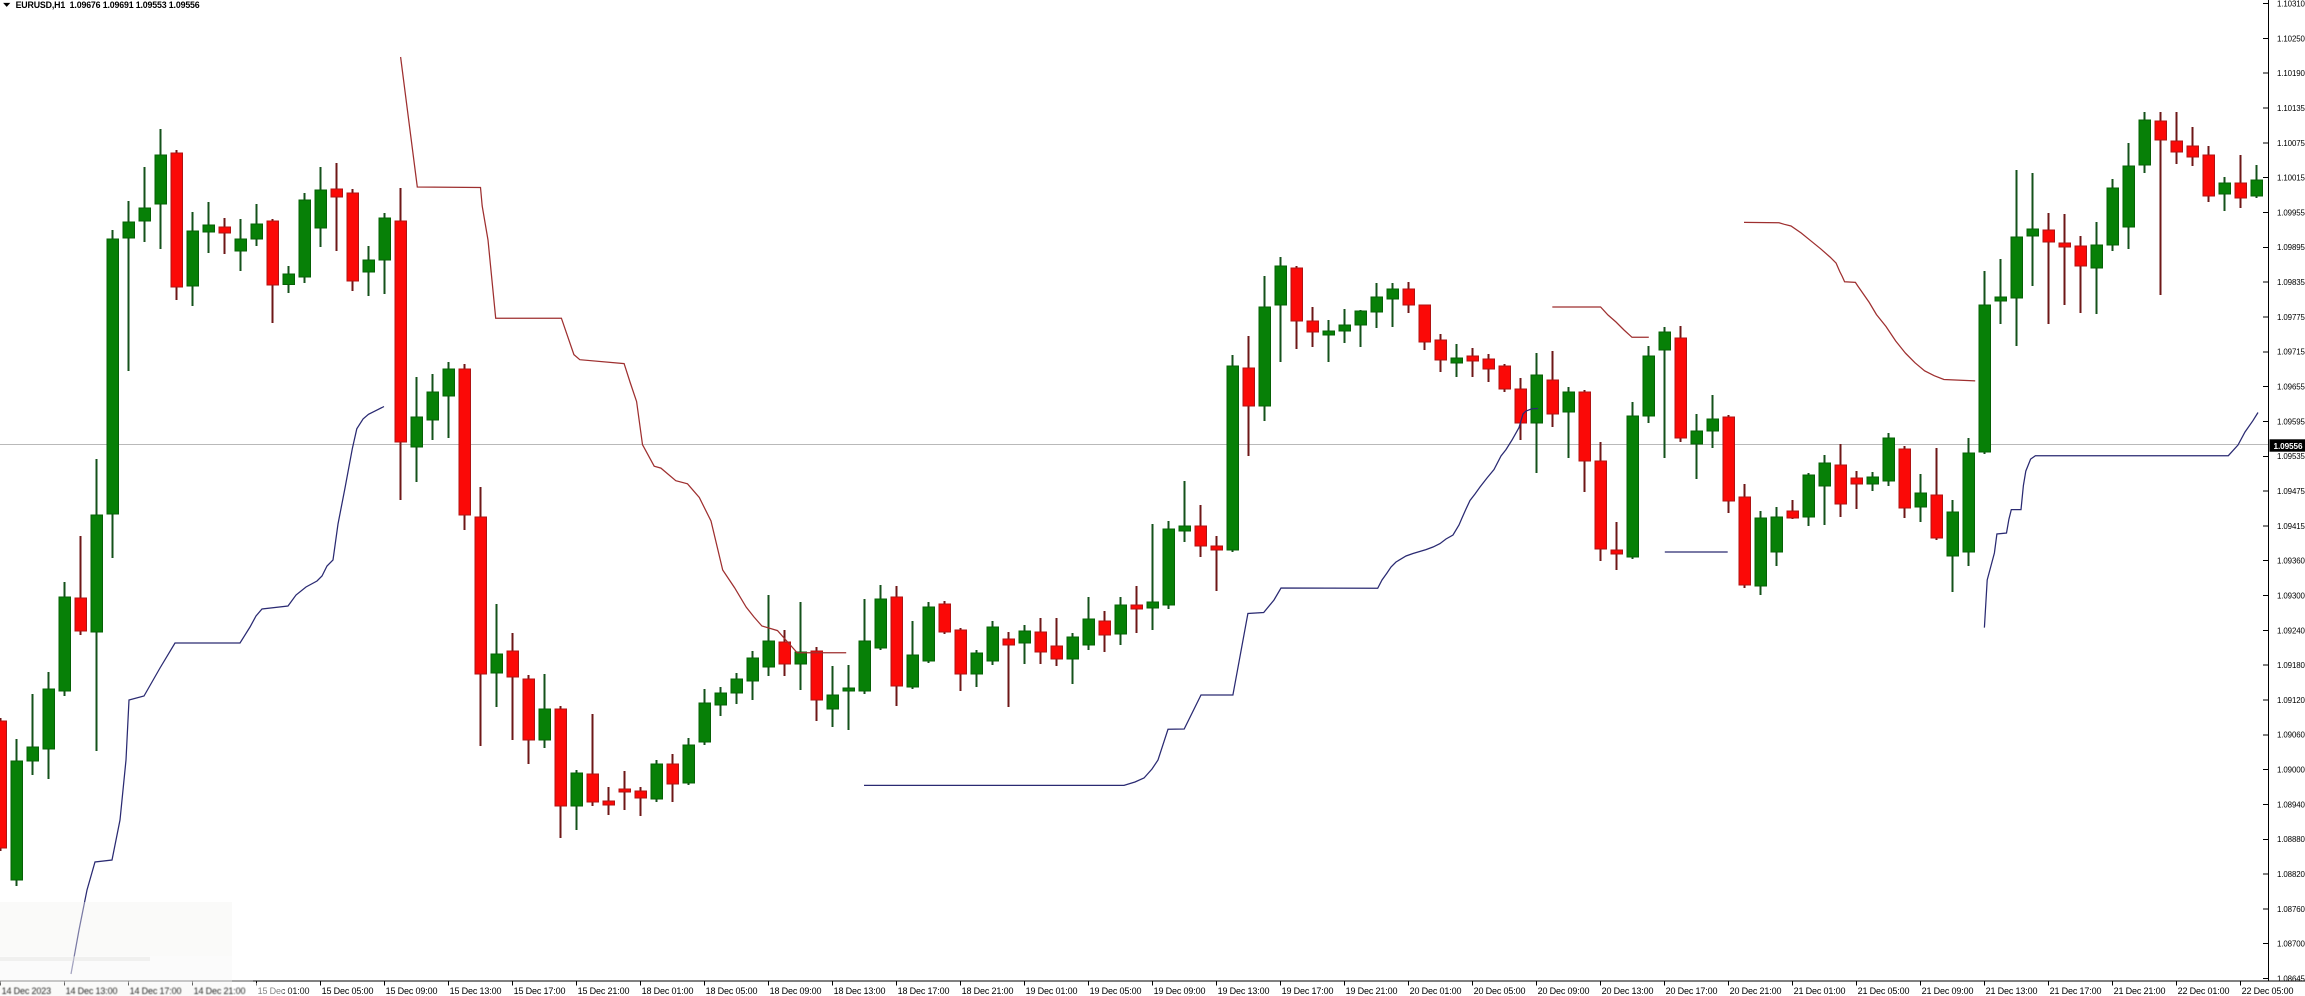 The height and width of the screenshot is (996, 2305). Describe the element at coordinates (2291, 178) in the screenshot. I see `svg-text: 1.10015` at that location.